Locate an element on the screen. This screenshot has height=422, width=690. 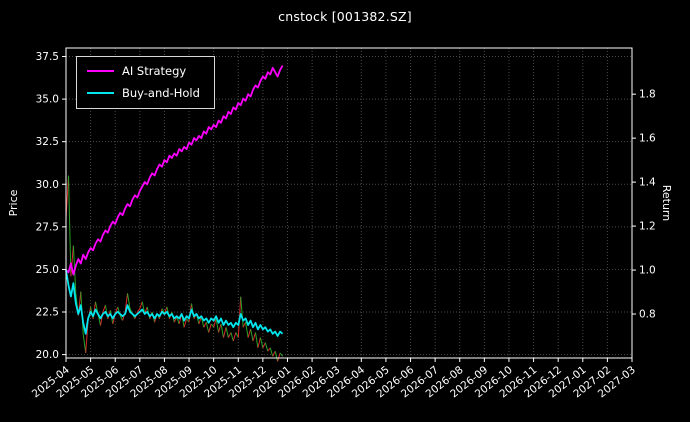
left-y-tick-label: 35.0 is located at coordinates (47, 100).